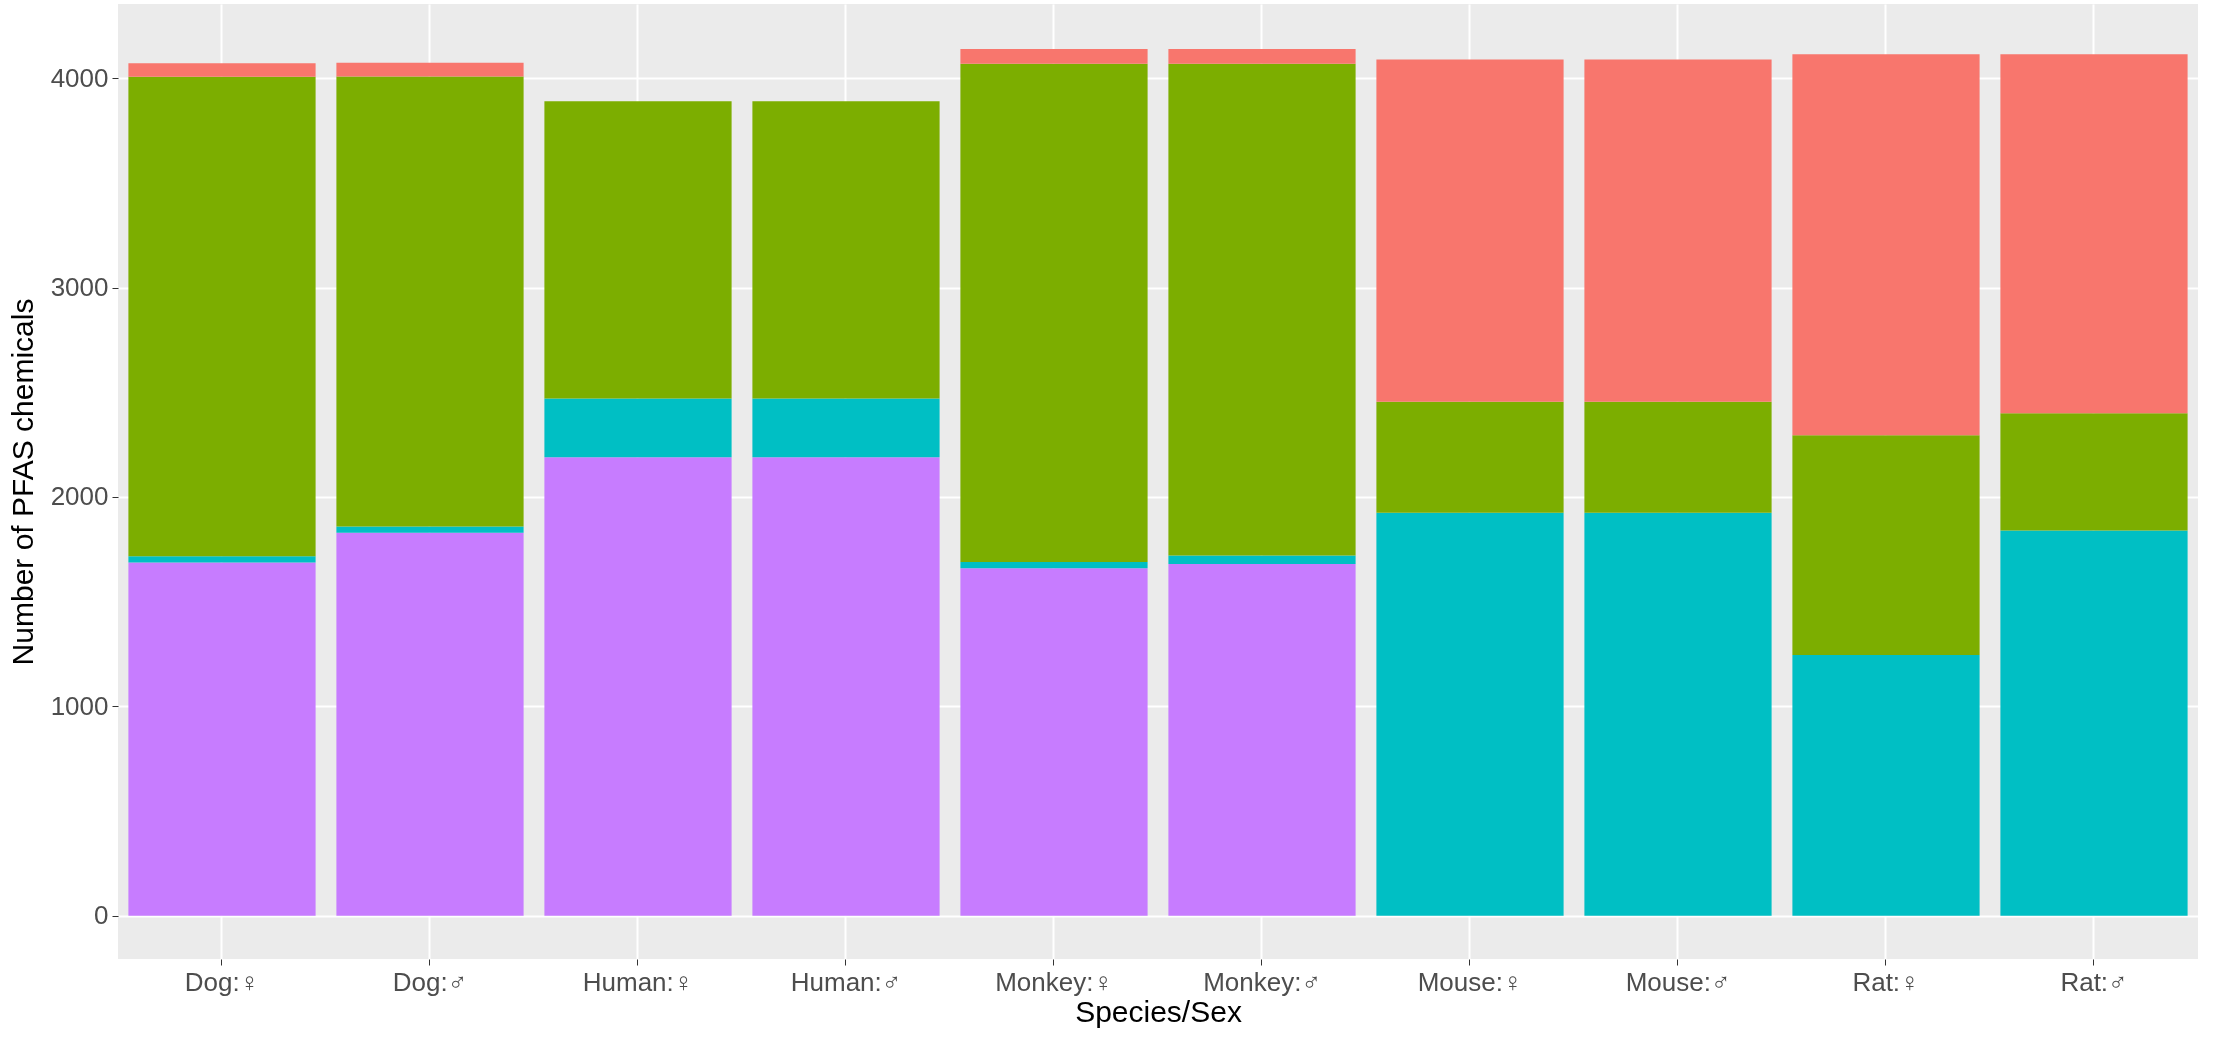  Describe the element at coordinates (1054, 981) in the screenshot. I see `x-tick-label: Monkey:♀` at that location.